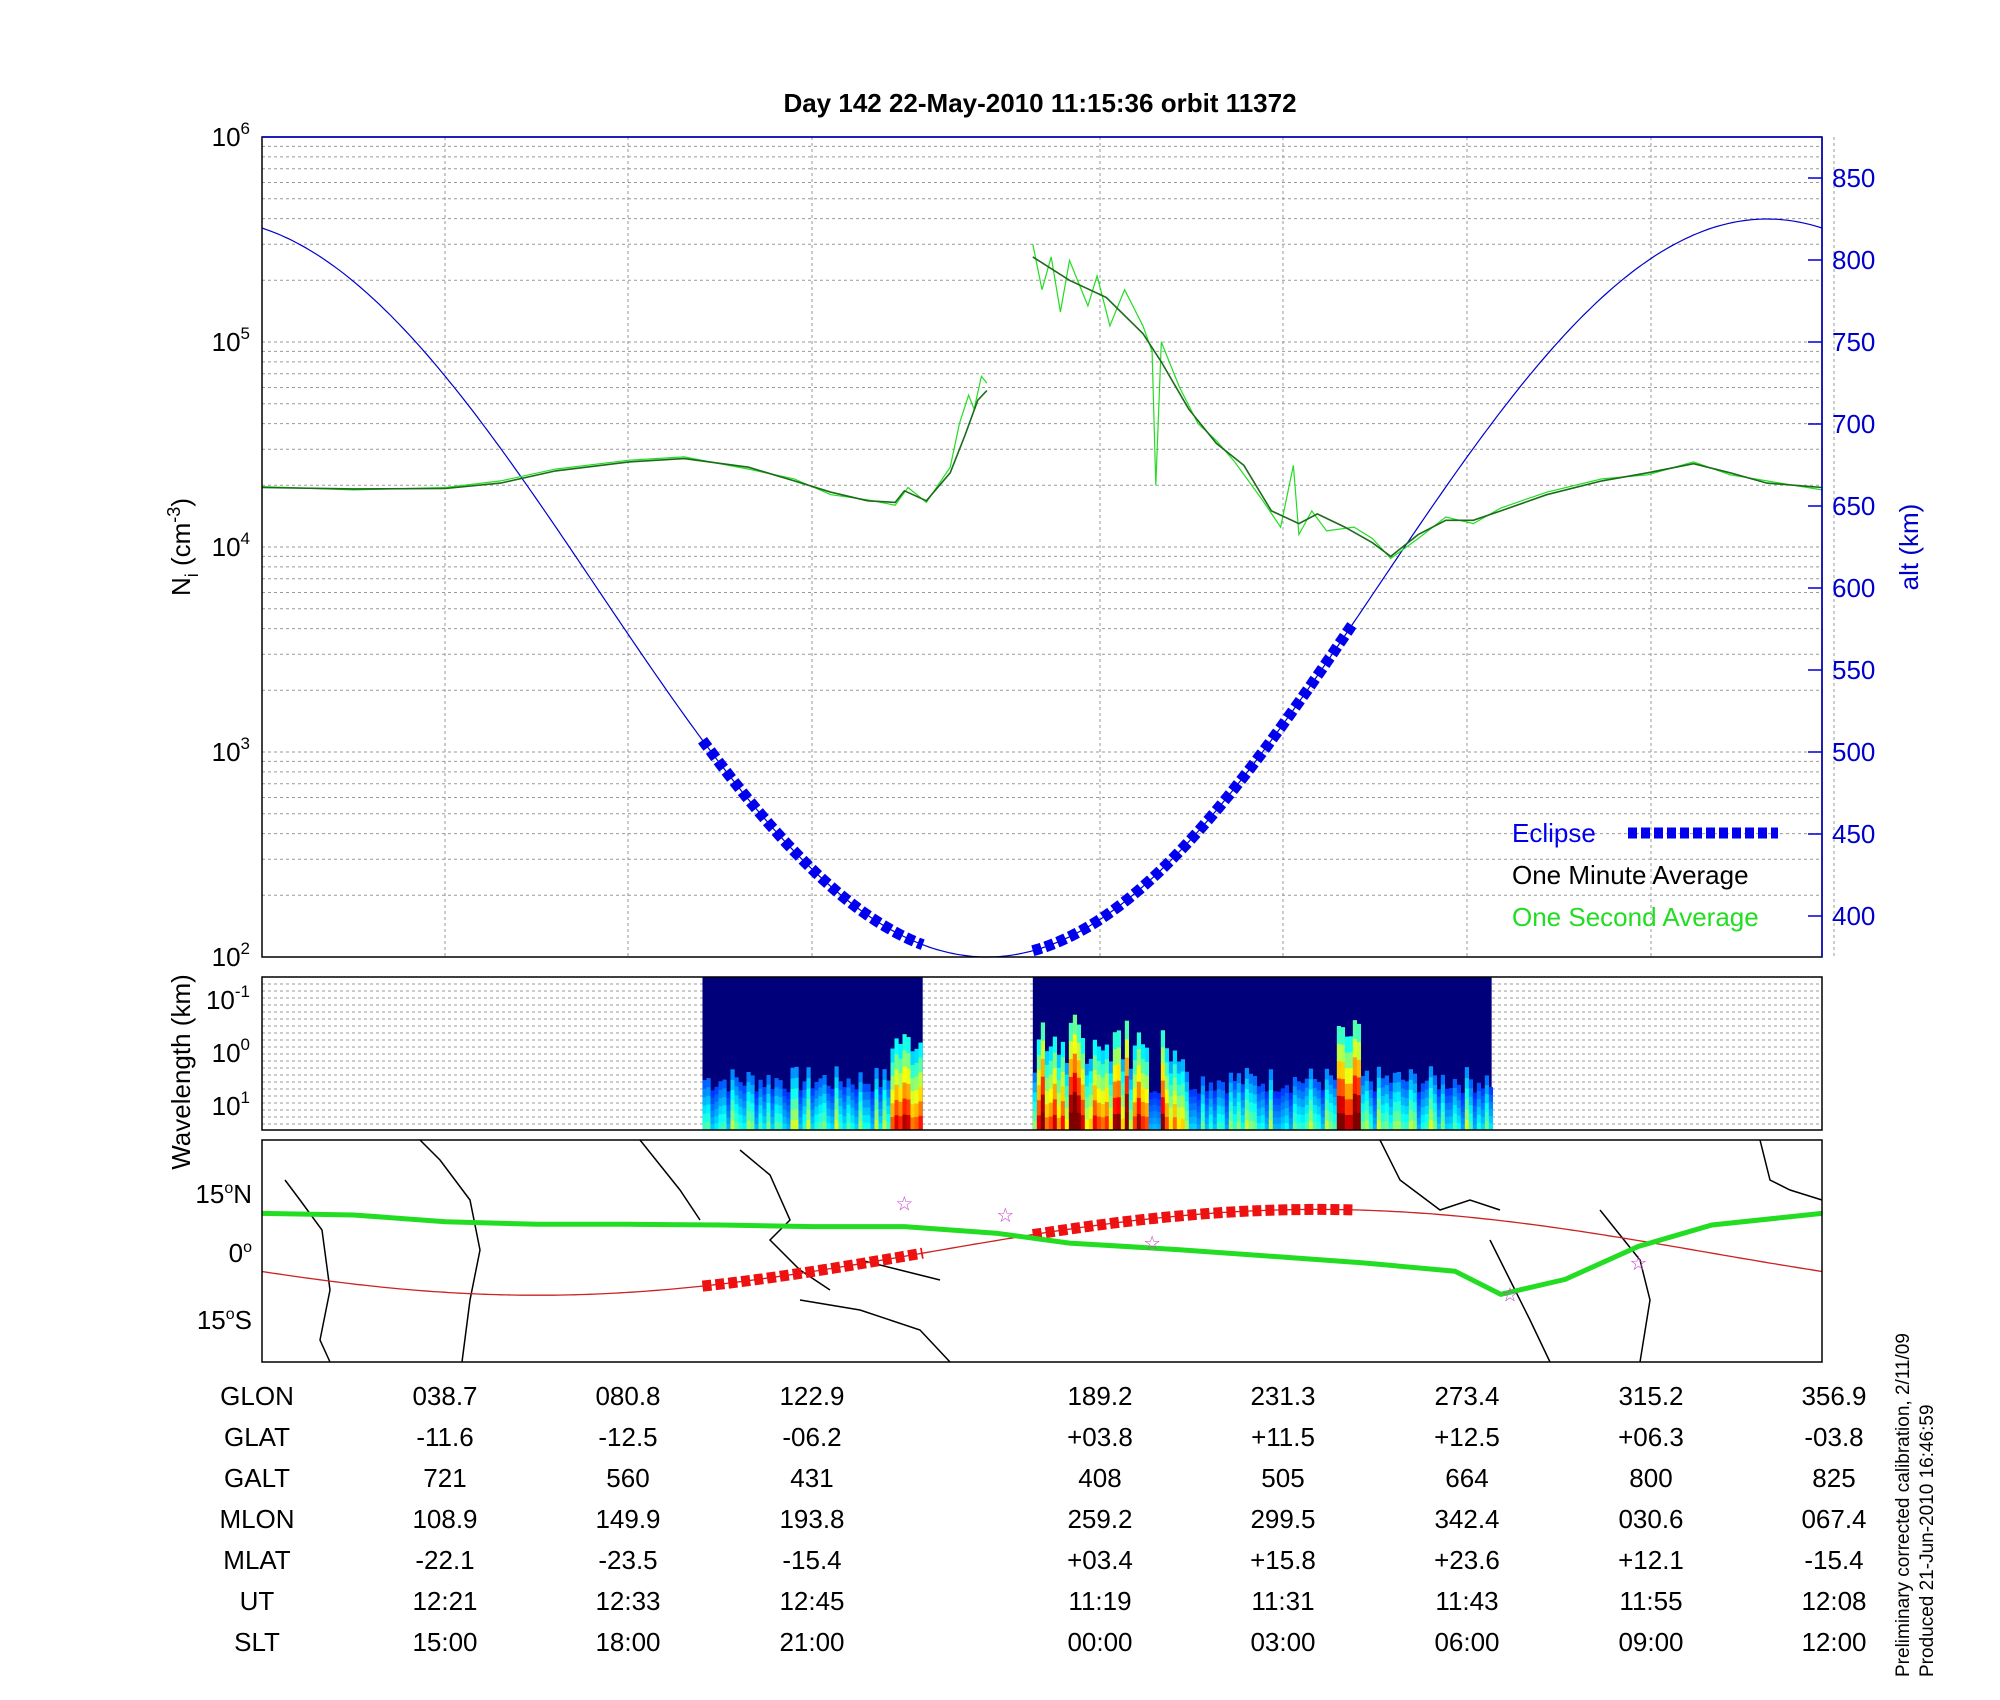 The height and width of the screenshot is (1700, 2000). I want to click on wavelength-tick-label: 101, so click(231, 1104).